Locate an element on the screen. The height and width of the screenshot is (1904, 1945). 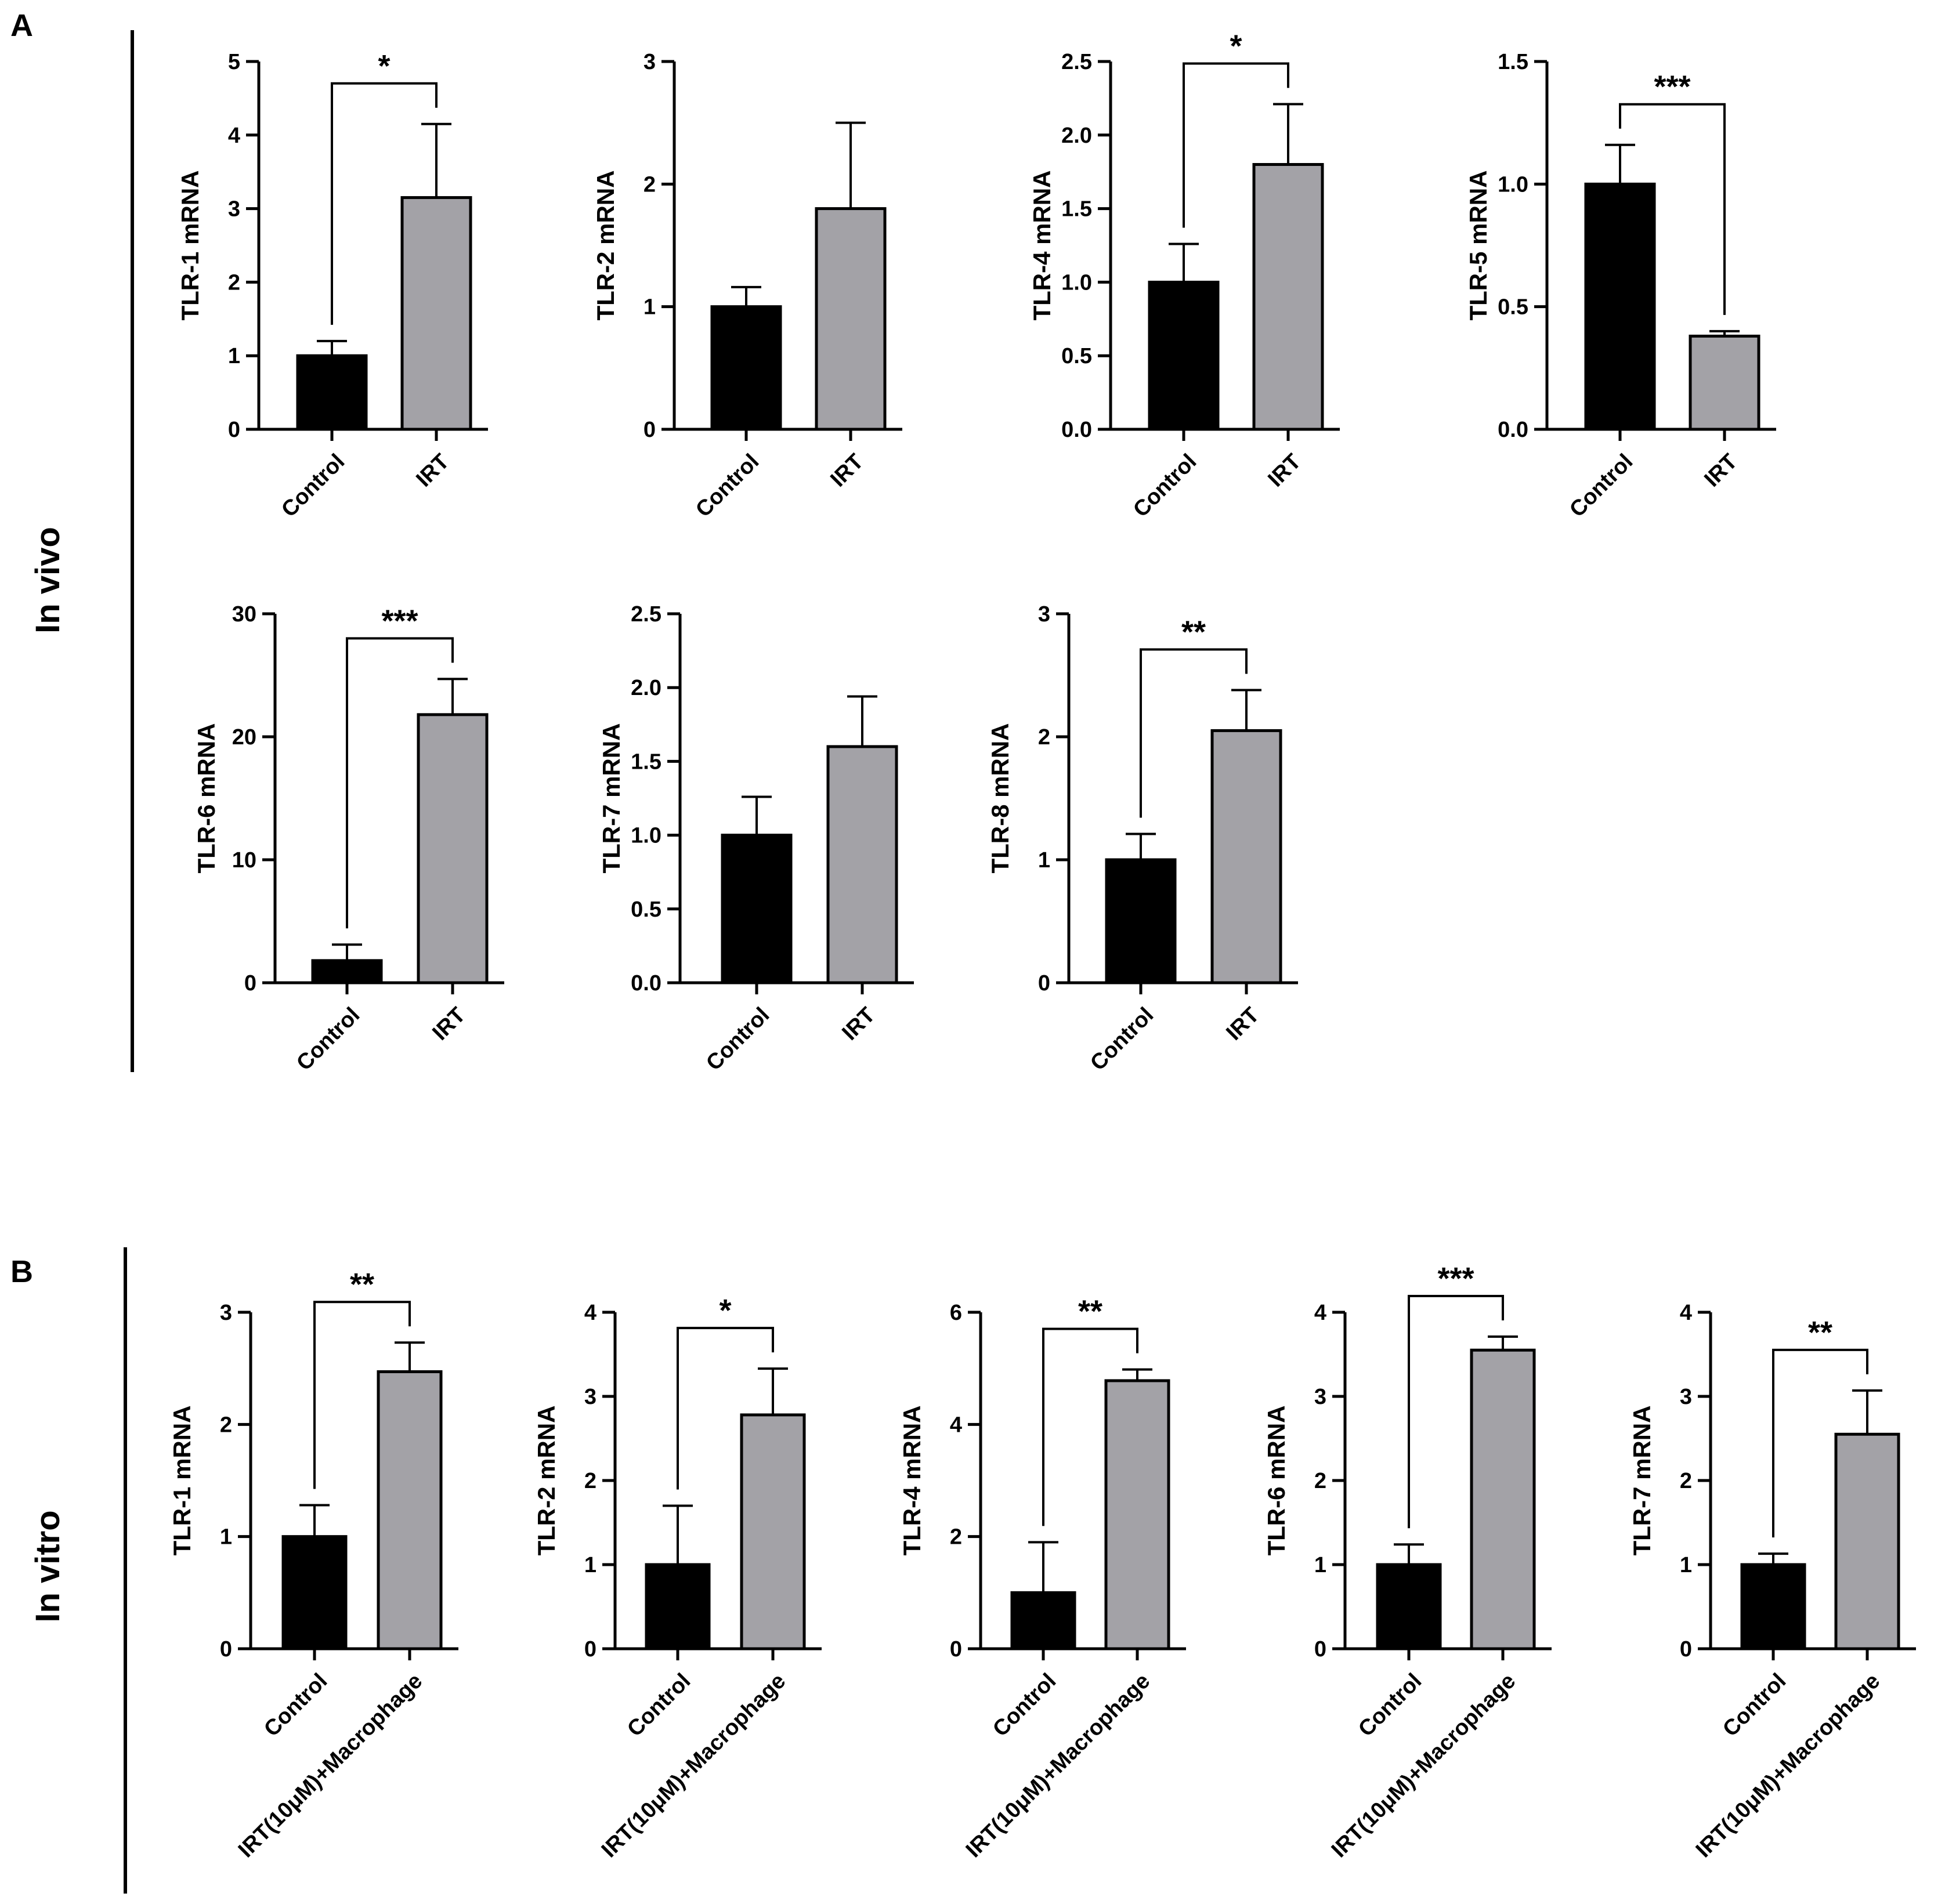
panel-a-letter: A is located at coordinates (21, 25).